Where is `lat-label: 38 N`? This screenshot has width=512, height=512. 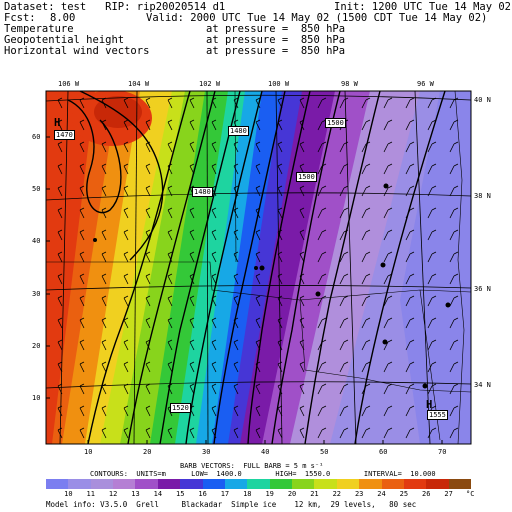
lat-label: 38 N is located at coordinates (482, 196).